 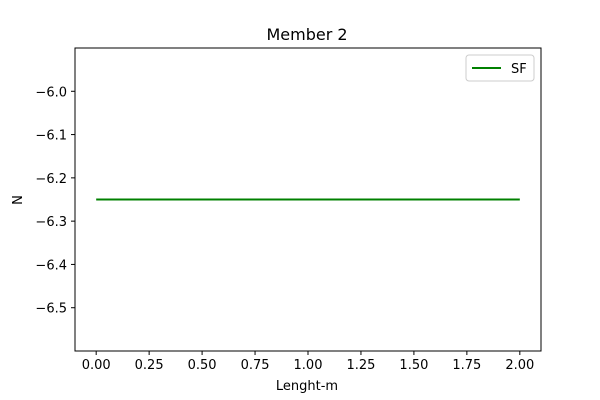 I want to click on y-tick-label: −6.5, so click(x=51, y=309).